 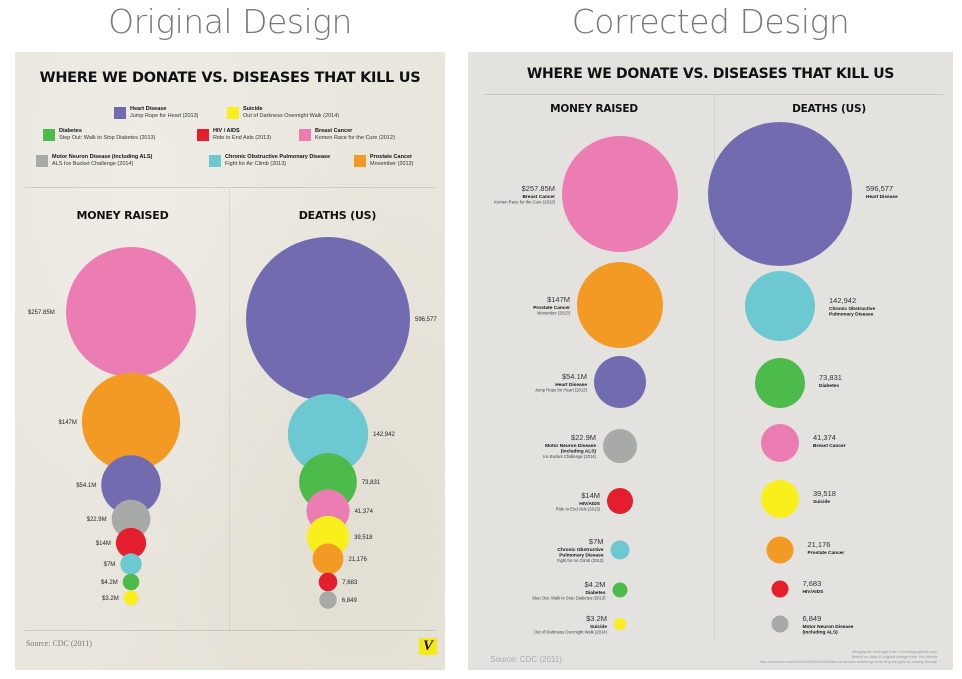 What do you see at coordinates (580, 560) in the screenshot?
I see `money-campaign-label: Fight for Air Climb (2013)` at bounding box center [580, 560].